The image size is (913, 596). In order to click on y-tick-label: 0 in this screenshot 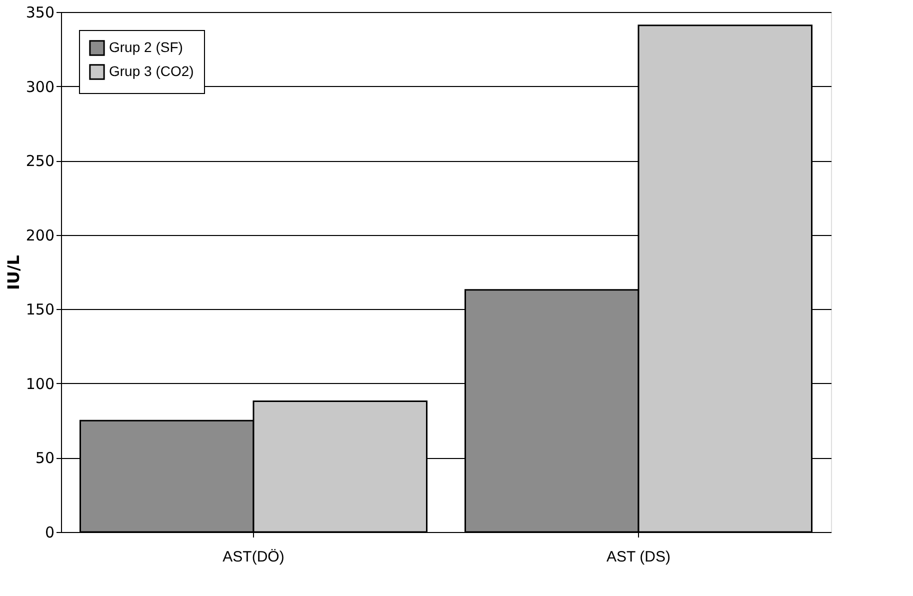, I will do `click(49, 533)`.